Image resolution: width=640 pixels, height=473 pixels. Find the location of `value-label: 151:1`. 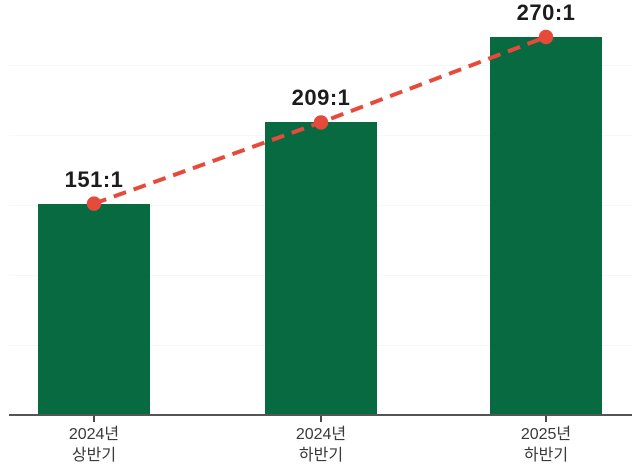

value-label: 151:1 is located at coordinates (94, 179).